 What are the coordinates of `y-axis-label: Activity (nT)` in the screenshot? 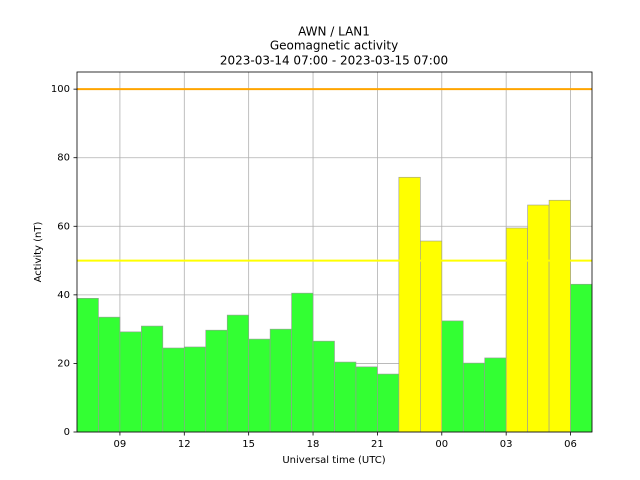 It's located at (38, 251).